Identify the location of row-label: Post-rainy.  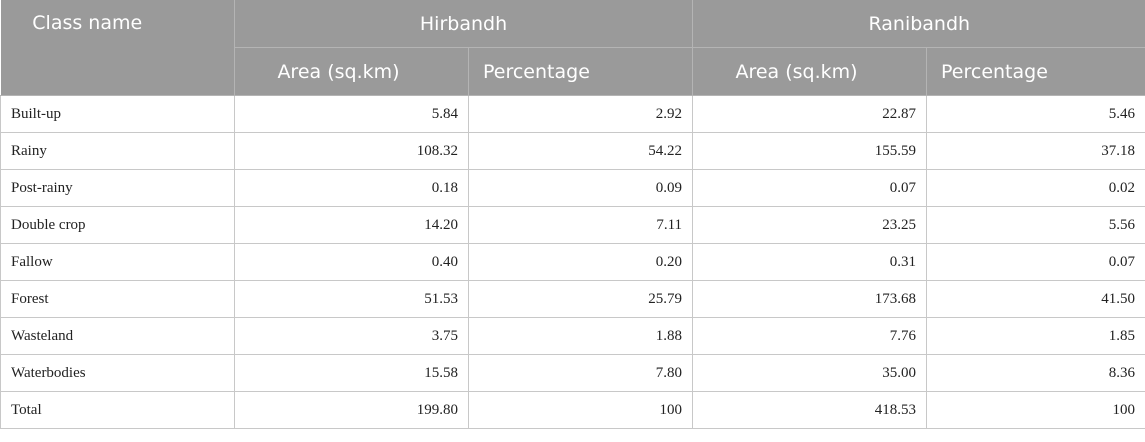
(117, 188).